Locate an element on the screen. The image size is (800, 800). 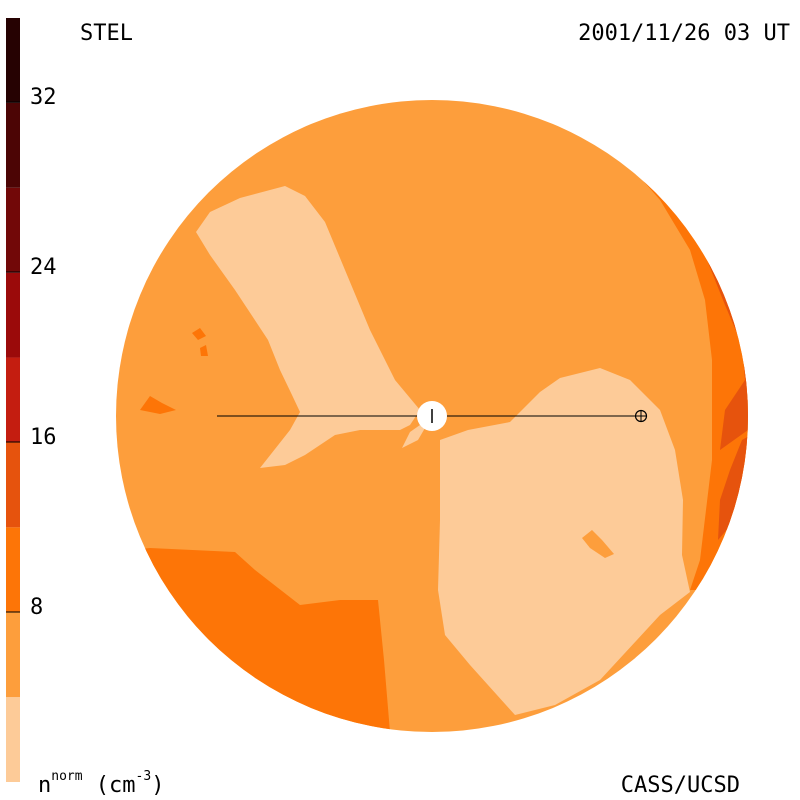
svg-text: nnorm (cm-3) is located at coordinates (101, 783).